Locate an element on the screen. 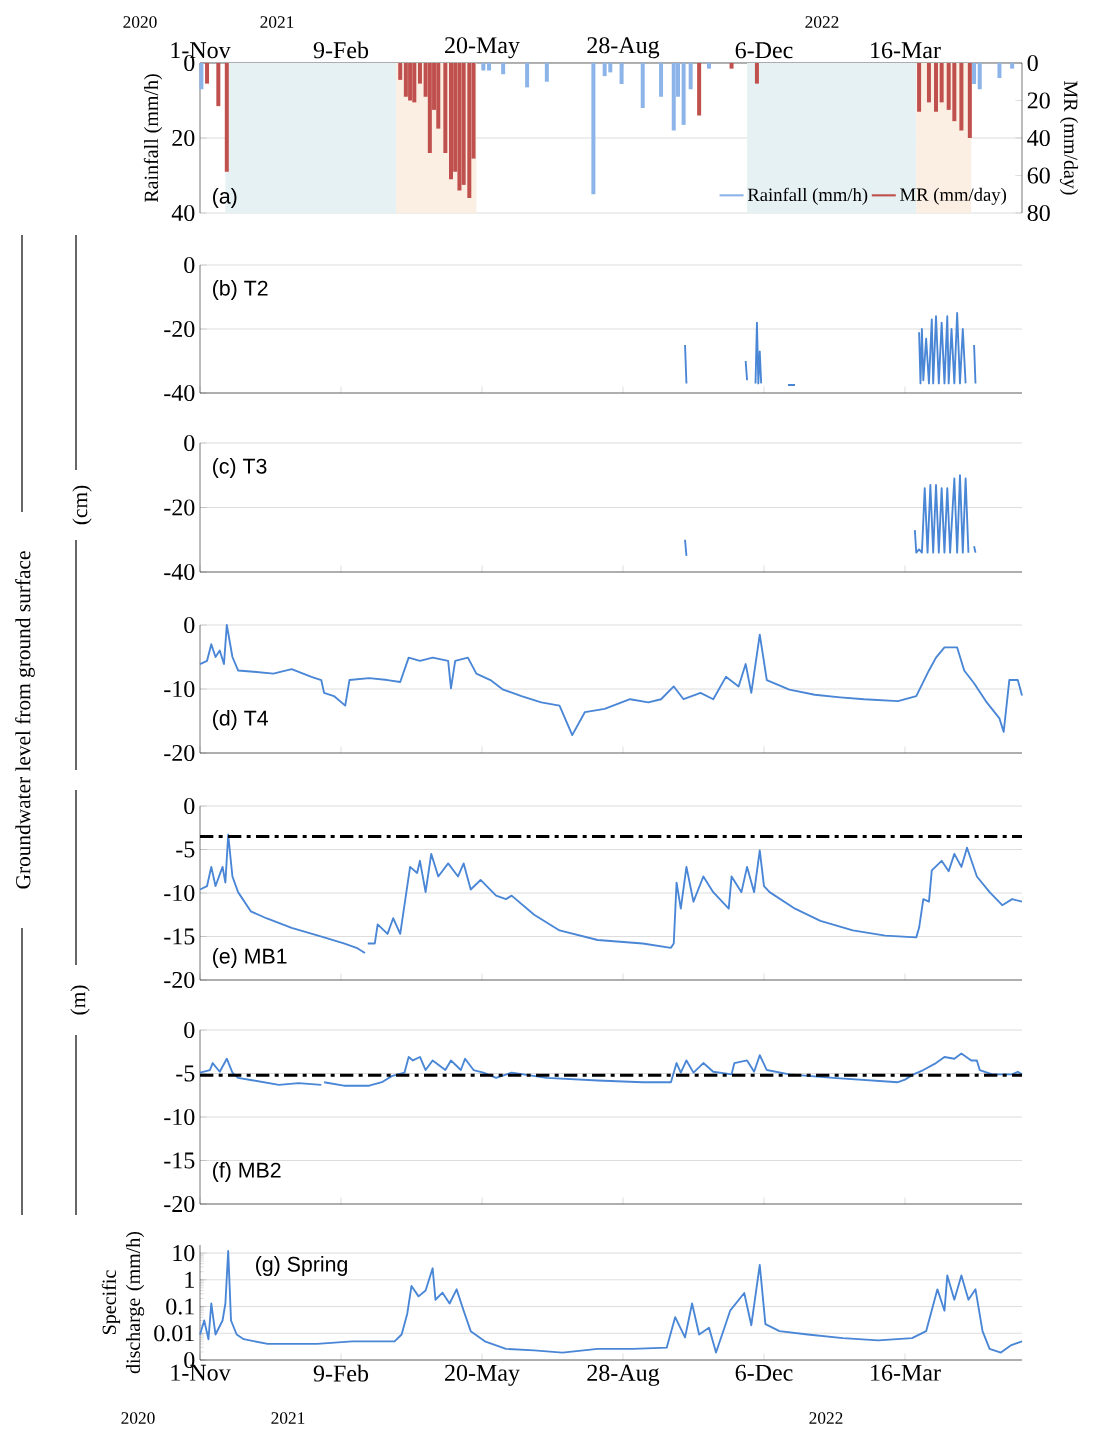 The image size is (1100, 1430). annotation: (d) T4 is located at coordinates (240, 720).